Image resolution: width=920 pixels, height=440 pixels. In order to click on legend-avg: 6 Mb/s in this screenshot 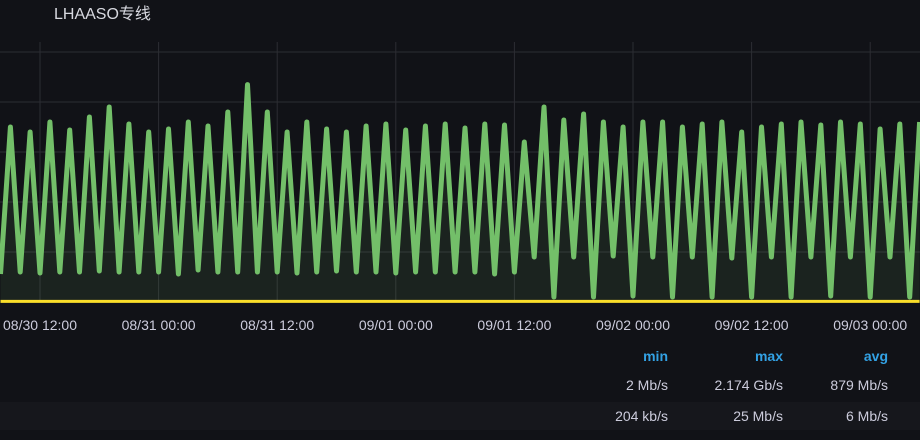, I will do `click(866, 416)`.